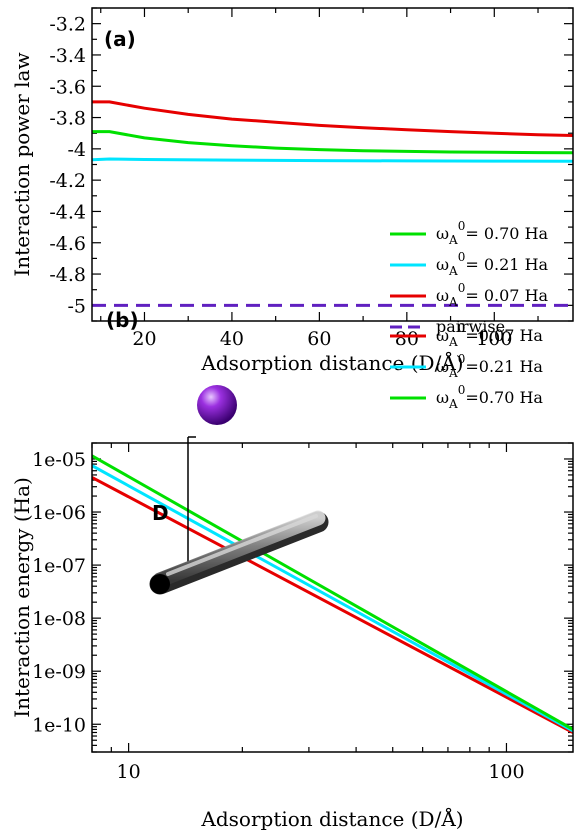 The image size is (583, 836). Describe the element at coordinates (489, 366) in the screenshot. I see `panel-b-legend-label: ωA0=0.21 Ha` at that location.